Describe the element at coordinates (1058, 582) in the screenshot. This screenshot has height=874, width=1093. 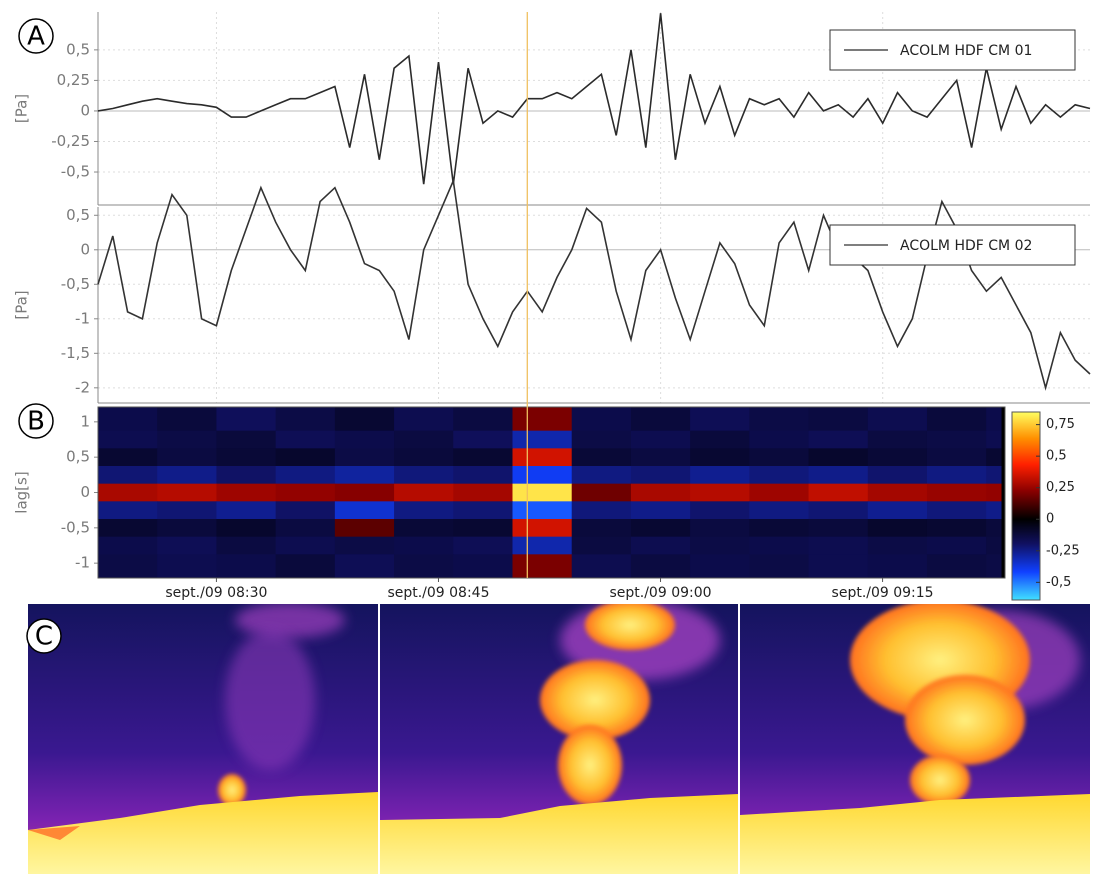
I see `colorbar-tick-label: -0,5` at that location.